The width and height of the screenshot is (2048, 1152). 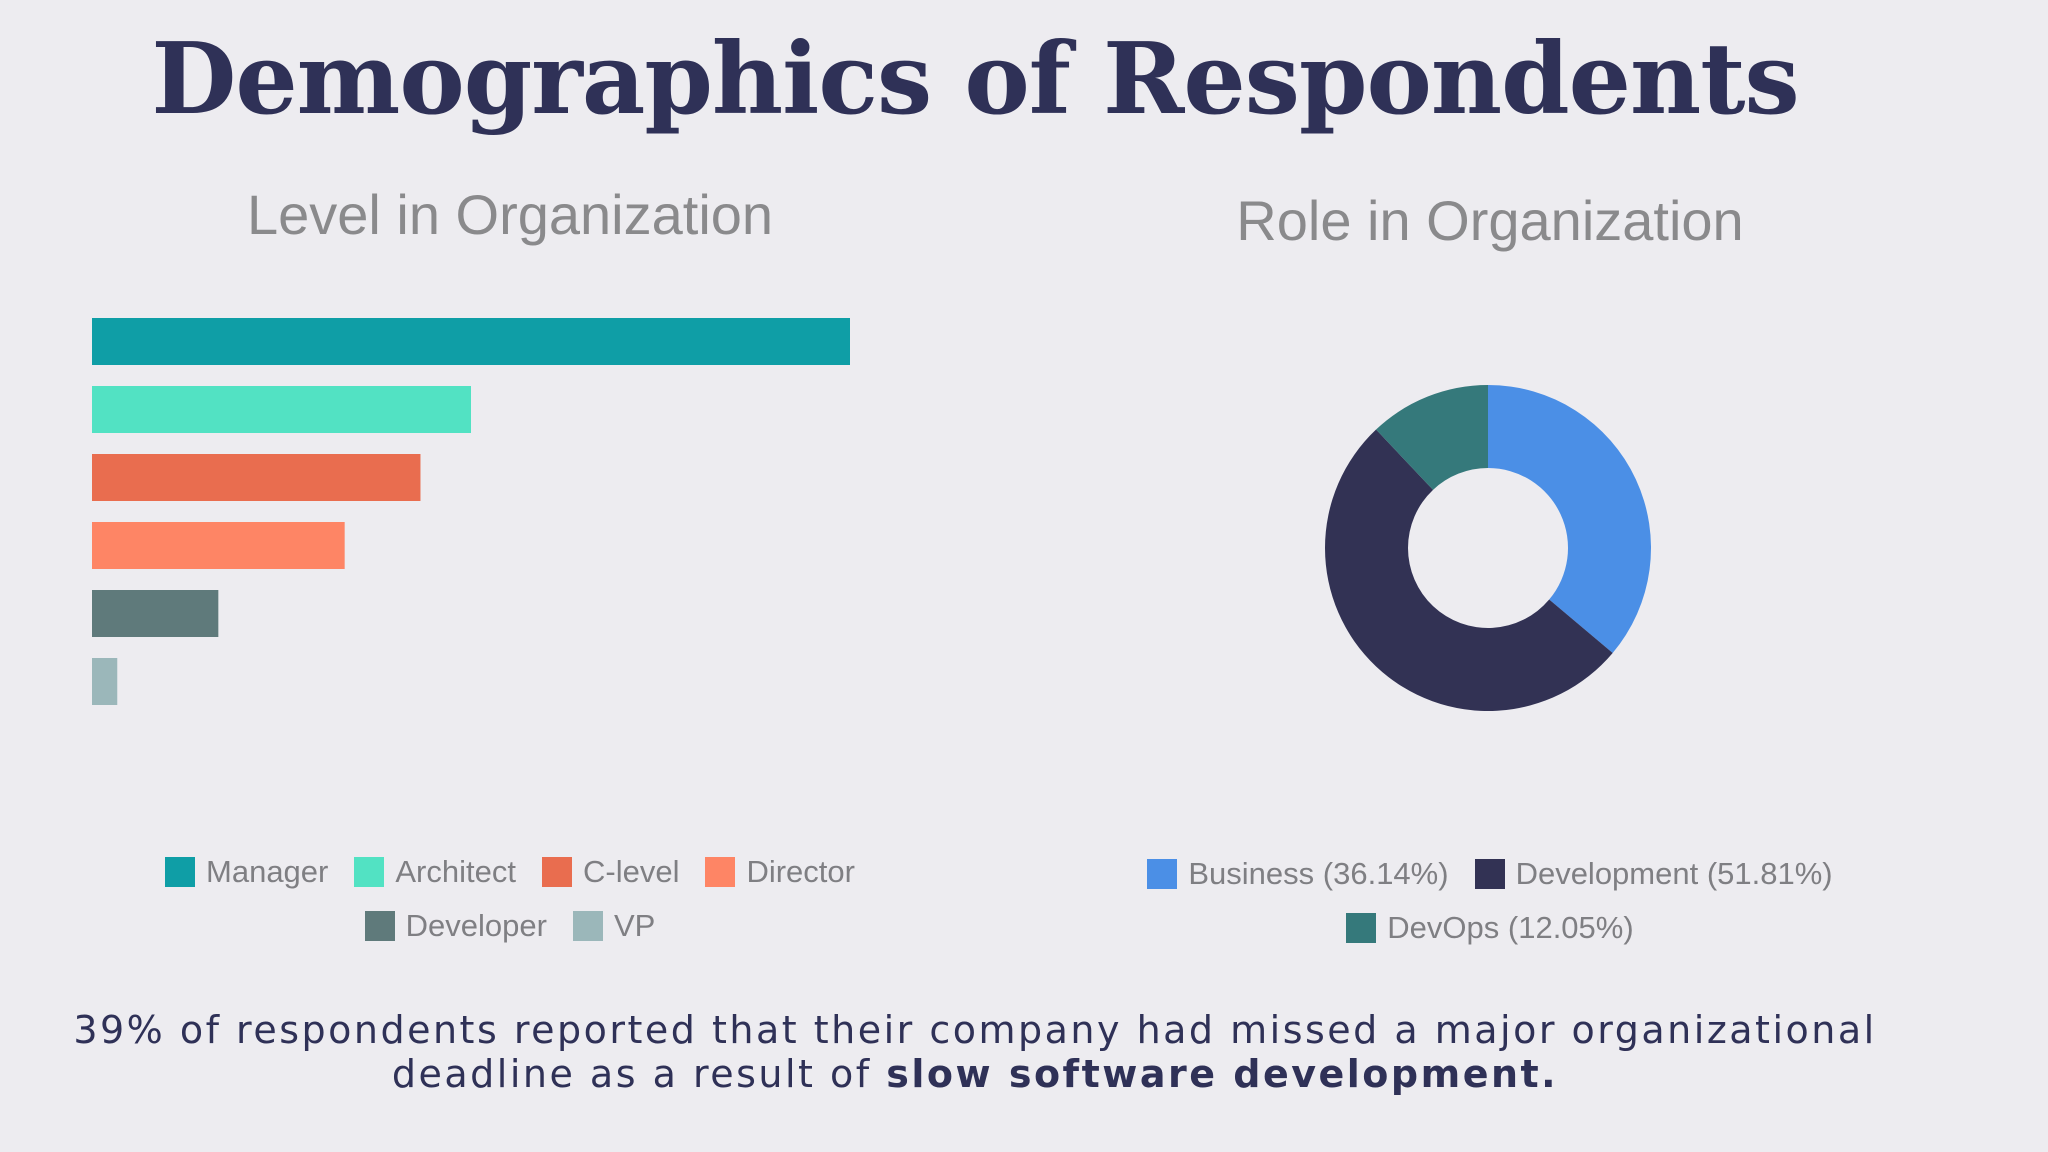 I want to click on bar-chart-title: Level in Organization, so click(x=510, y=214).